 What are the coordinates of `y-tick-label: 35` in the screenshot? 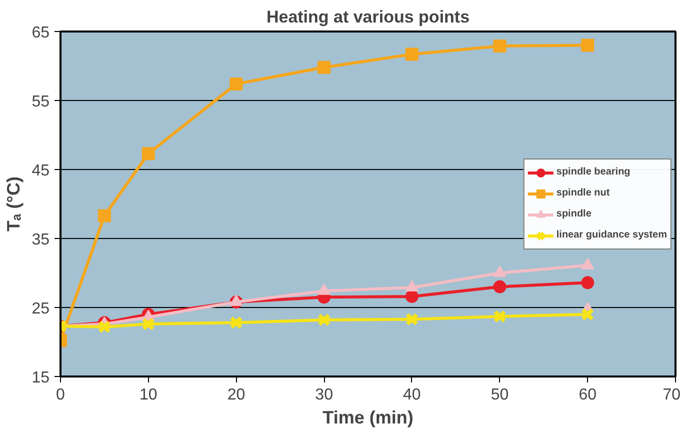 It's located at (41, 240).